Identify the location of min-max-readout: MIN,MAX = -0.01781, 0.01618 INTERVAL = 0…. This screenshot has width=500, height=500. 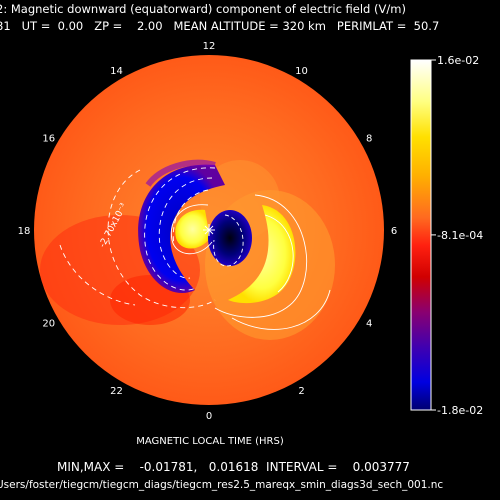
(233, 467).